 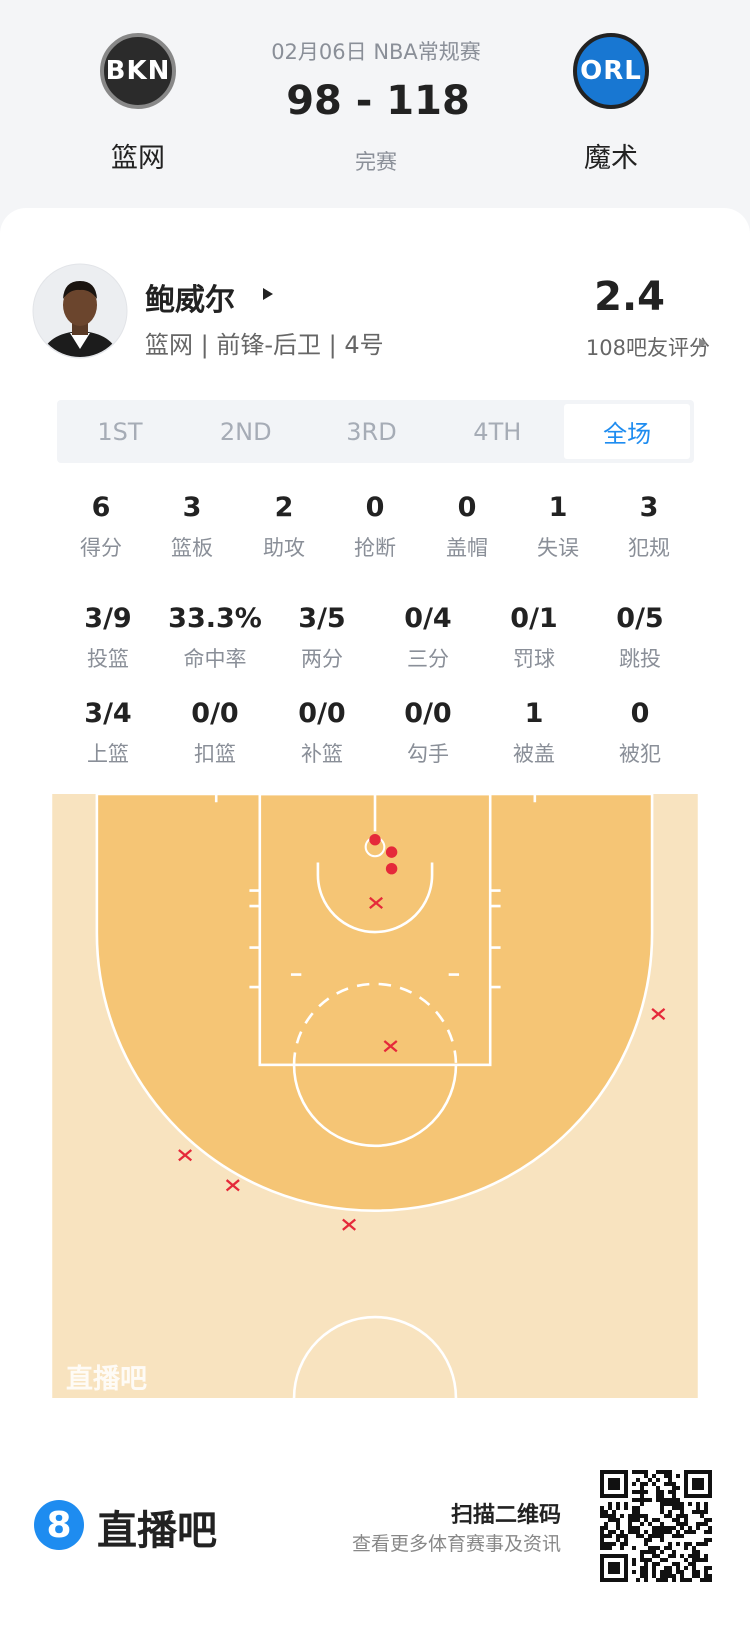 I want to click on status: 完赛, so click(x=376, y=162).